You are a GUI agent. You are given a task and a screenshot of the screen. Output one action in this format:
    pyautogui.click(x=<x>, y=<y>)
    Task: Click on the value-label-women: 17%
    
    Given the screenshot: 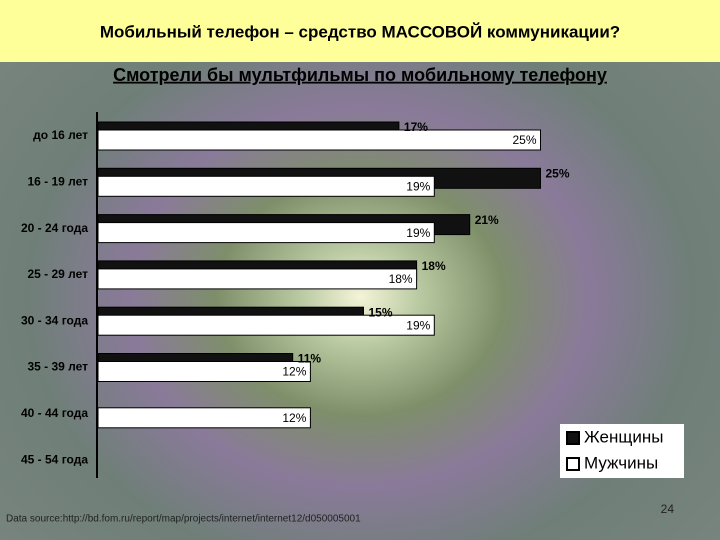 What is the action you would take?
    pyautogui.click(x=416, y=127)
    